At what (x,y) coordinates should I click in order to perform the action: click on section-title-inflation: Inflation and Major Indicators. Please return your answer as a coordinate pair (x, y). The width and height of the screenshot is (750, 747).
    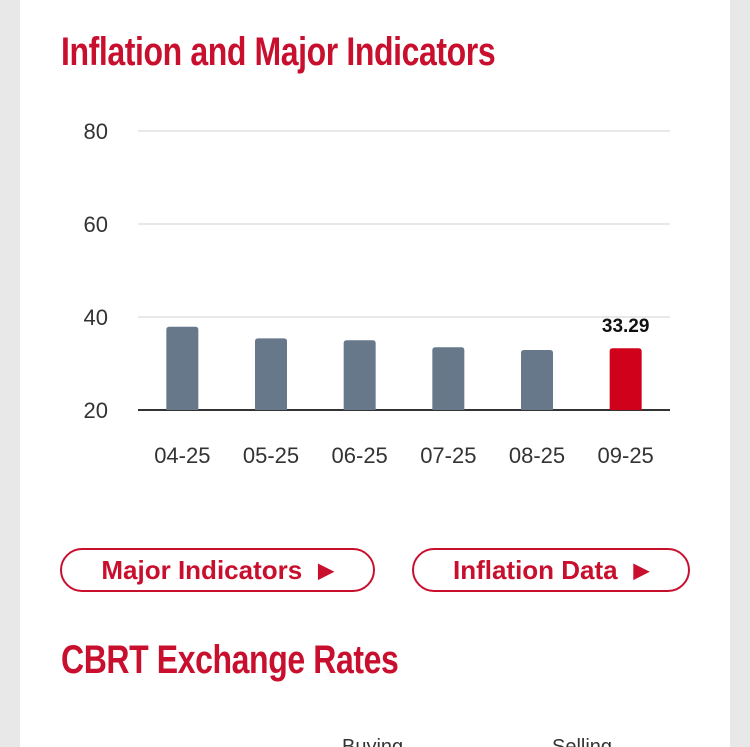
    Looking at the image, I should click on (278, 52).